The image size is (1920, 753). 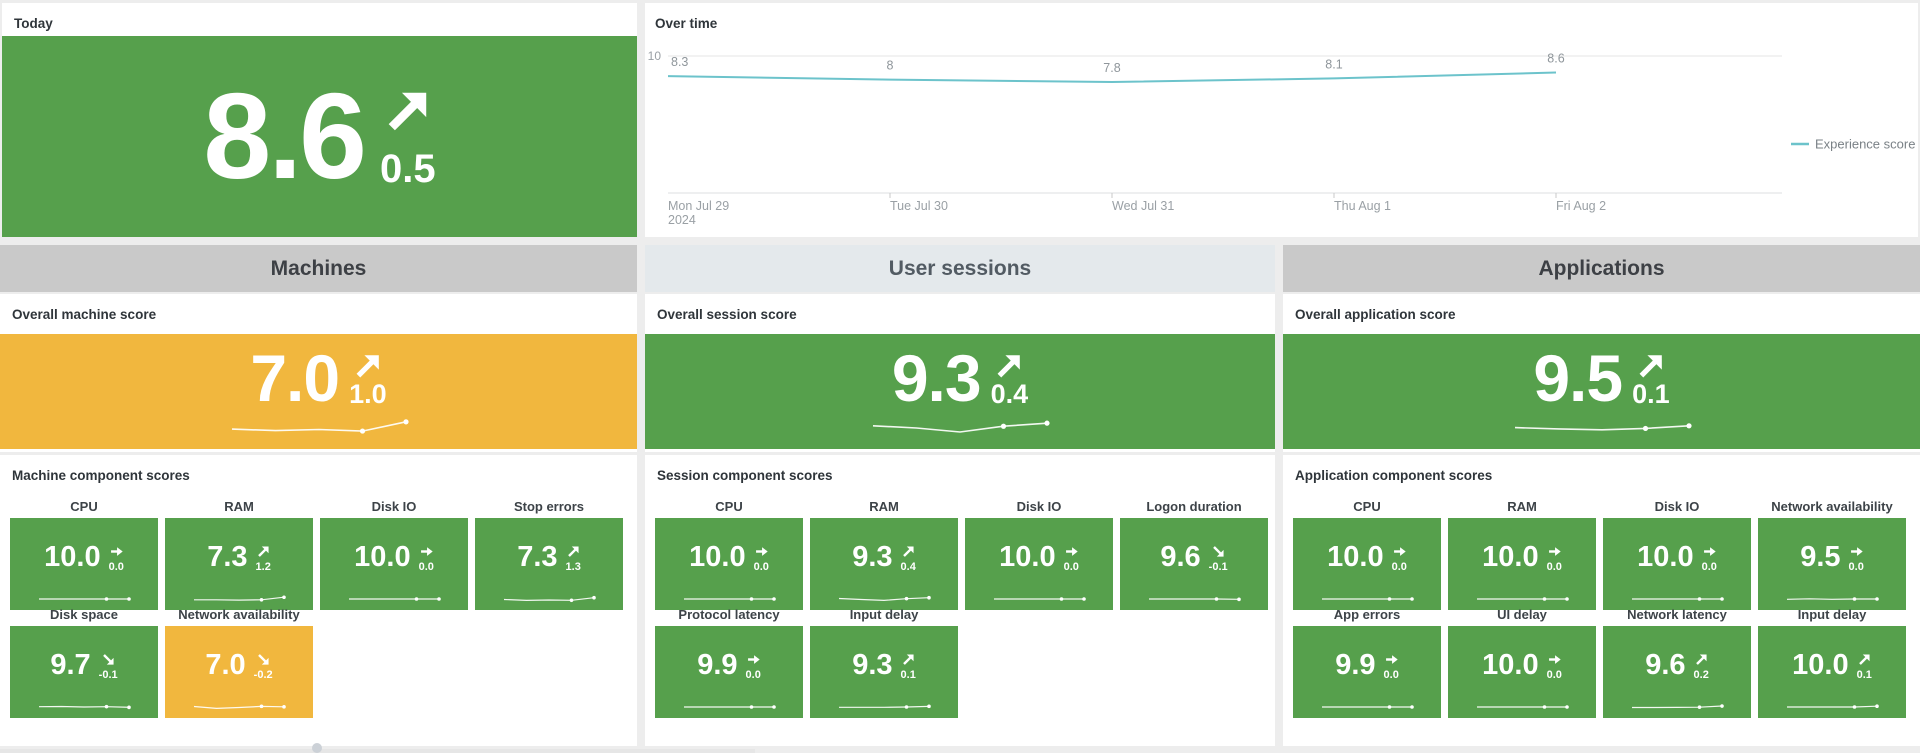 I want to click on today-panel: Today 8.6 0.5, so click(x=319, y=120).